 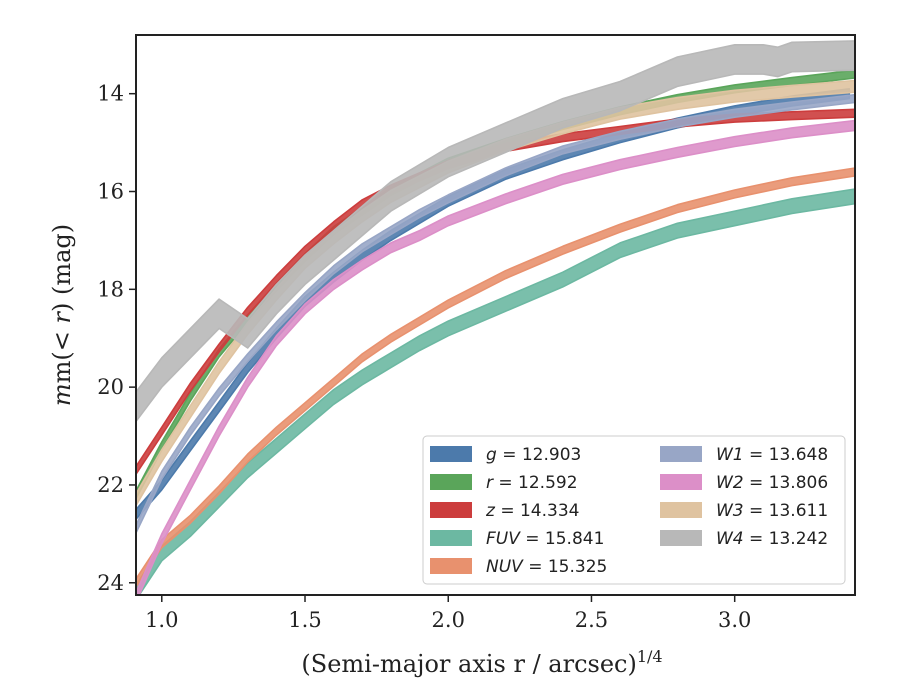 I want to click on y-tick-label: 18, so click(x=110, y=289).